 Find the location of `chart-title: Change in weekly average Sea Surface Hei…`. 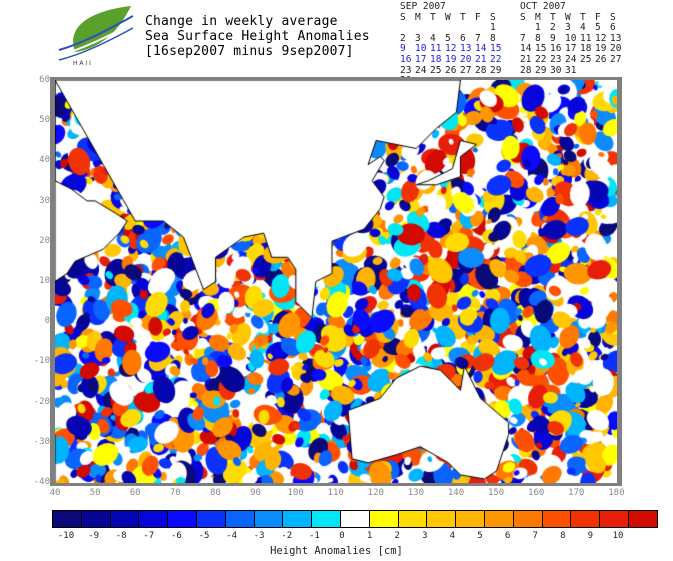

chart-title: Change in weekly average Sea Surface Hei… is located at coordinates (257, 36).